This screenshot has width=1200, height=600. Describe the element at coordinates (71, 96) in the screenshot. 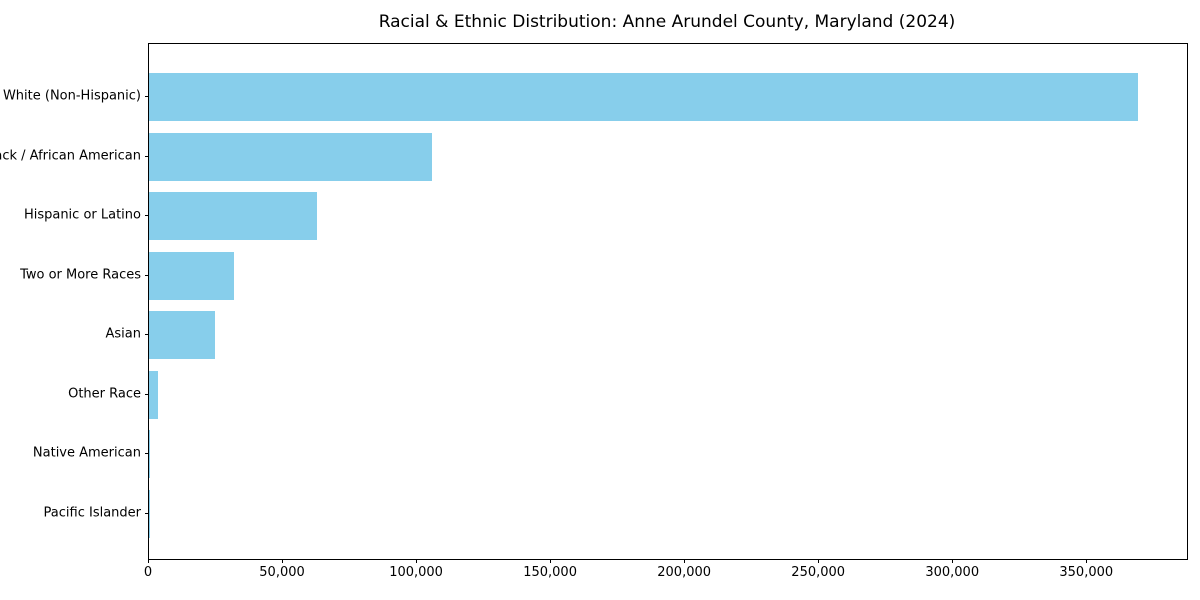

I see `y-tick-label: White (Non-Hispanic)` at that location.